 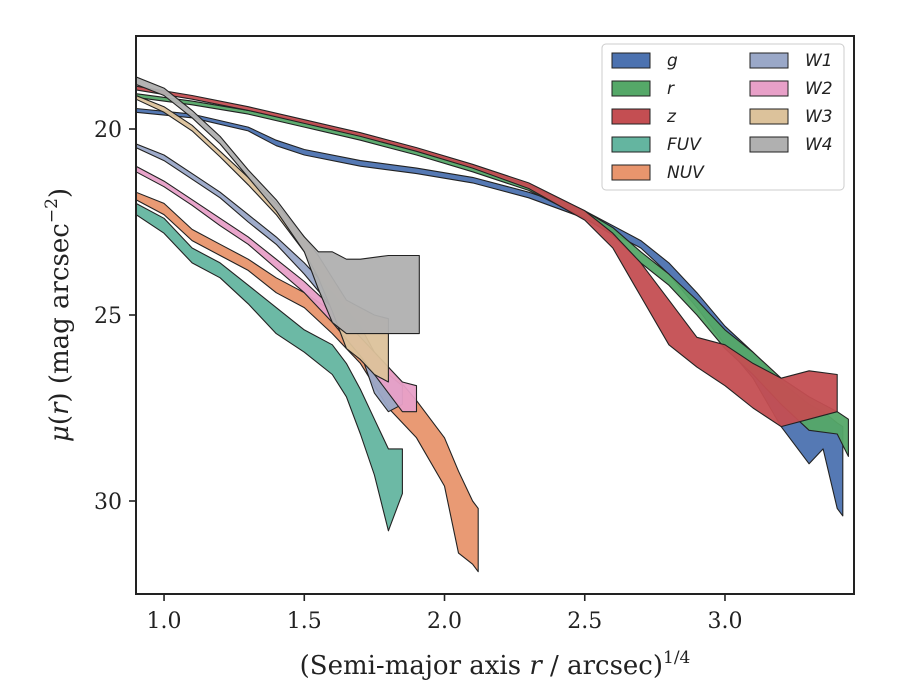 What do you see at coordinates (769, 60) in the screenshot?
I see `legend-swatch-w1` at bounding box center [769, 60].